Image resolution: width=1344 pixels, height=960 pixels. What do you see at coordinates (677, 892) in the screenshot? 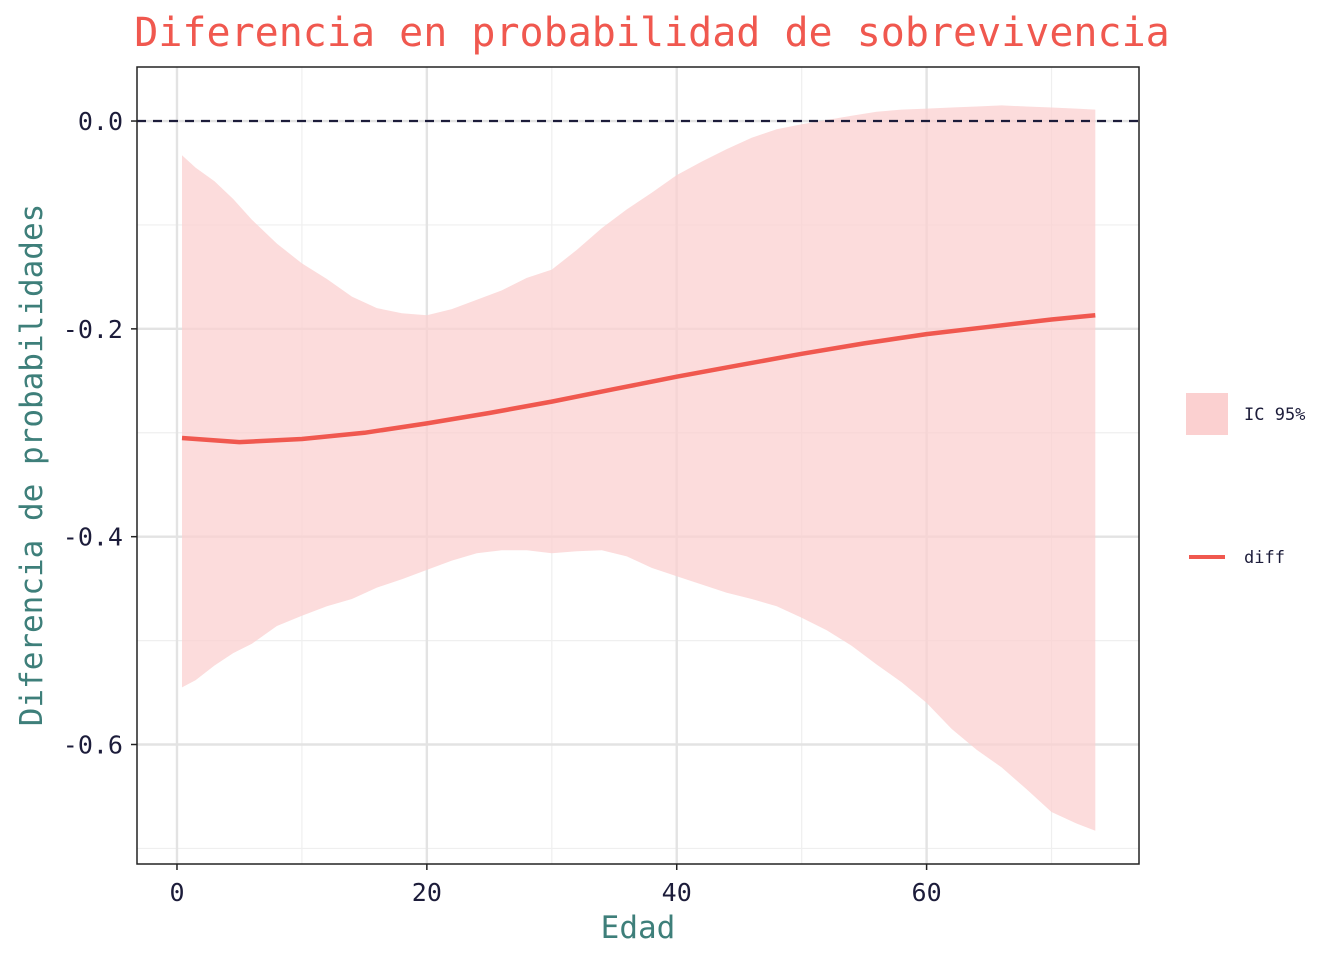
I see `x-tick-label: 40` at bounding box center [677, 892].